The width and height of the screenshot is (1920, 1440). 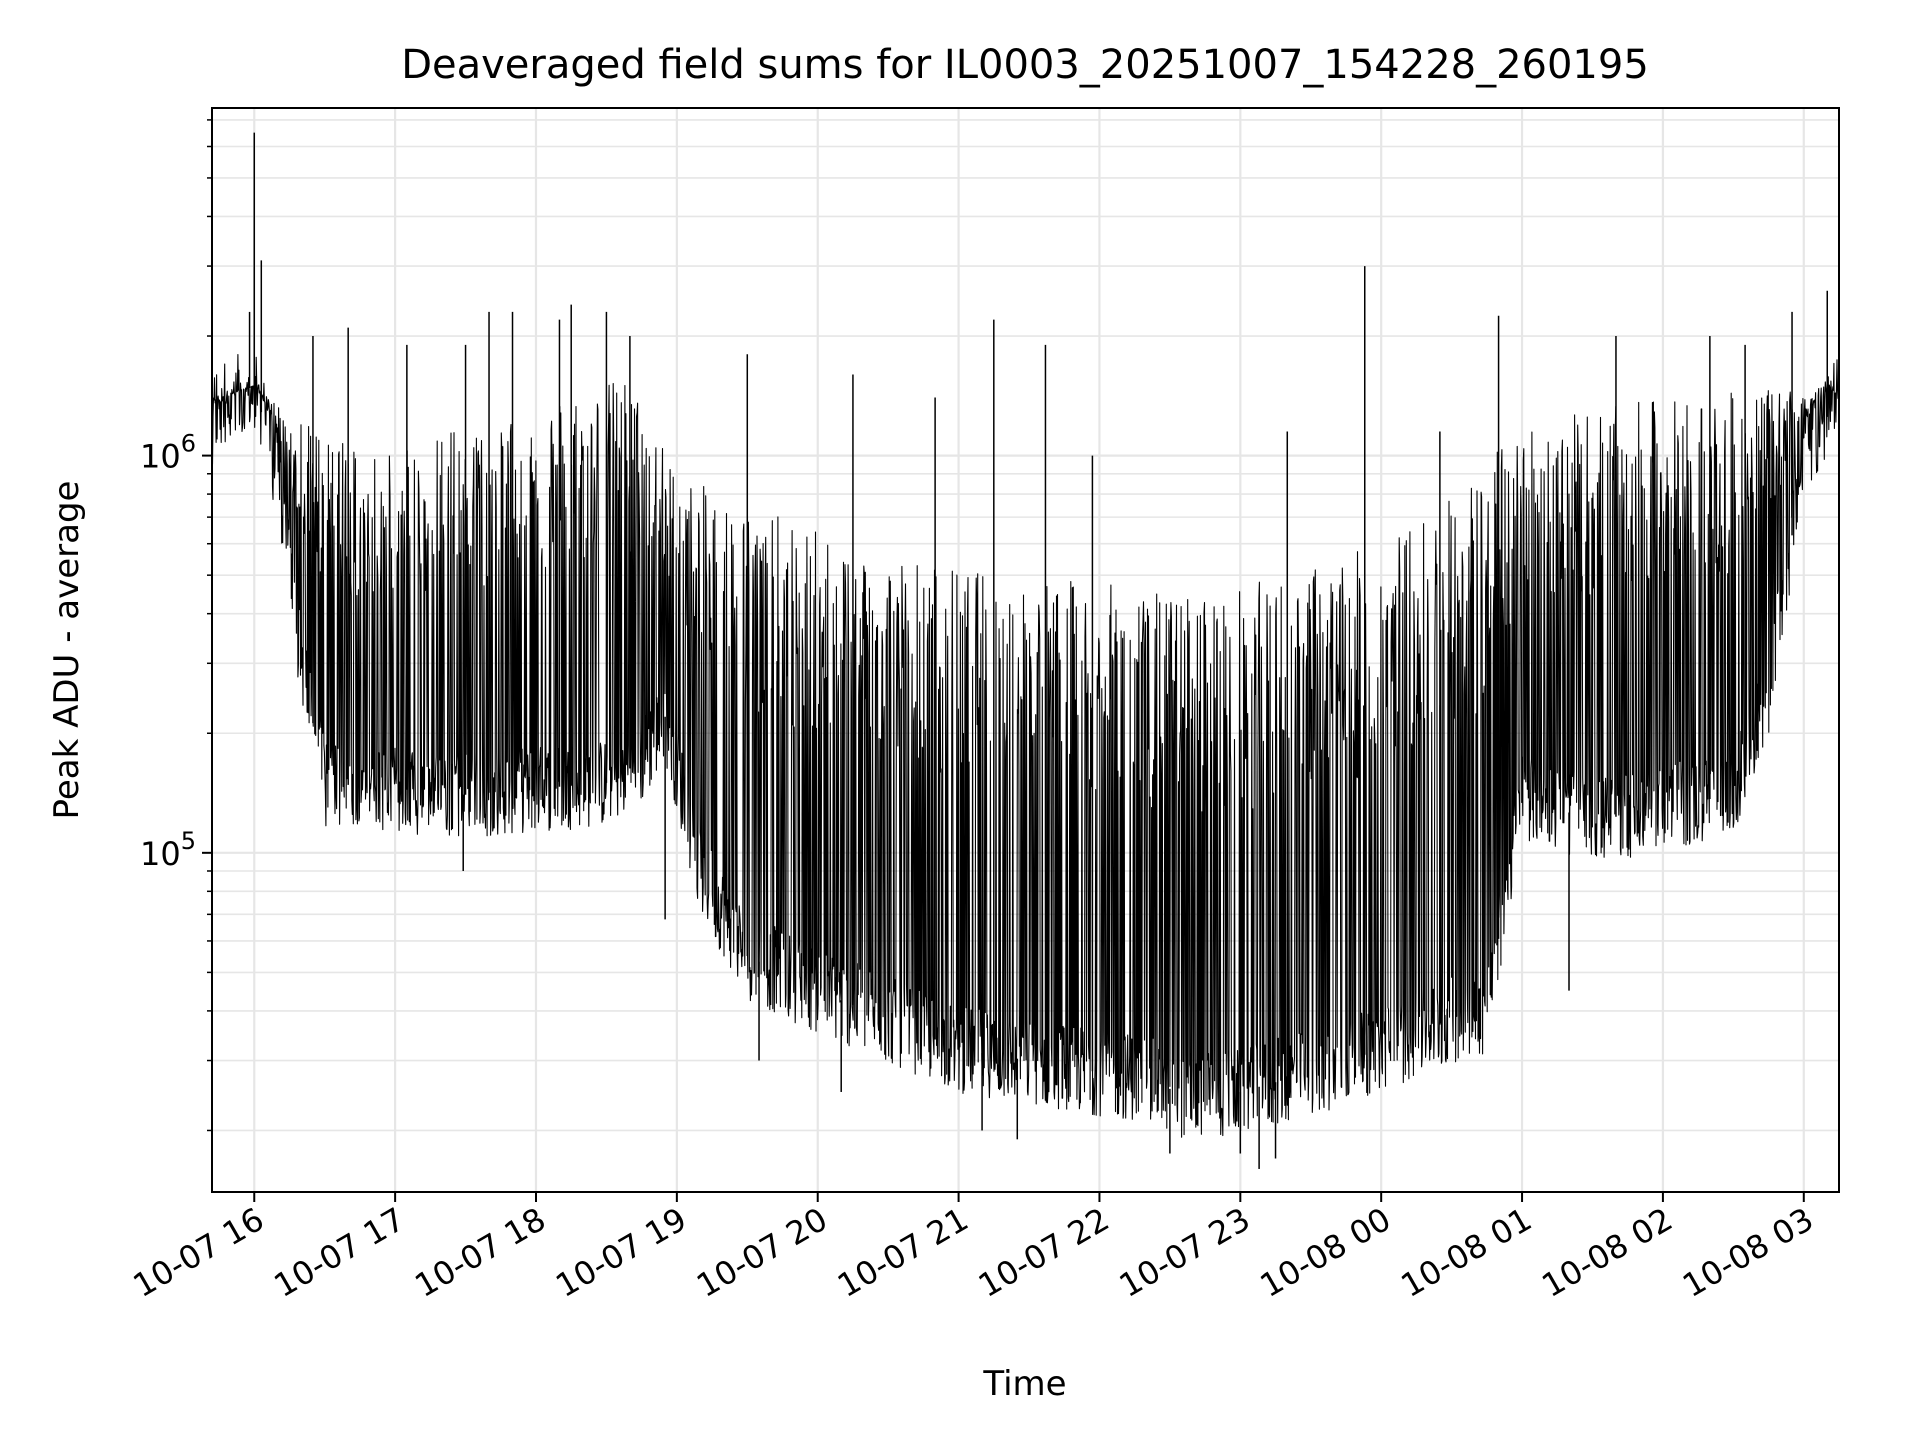 I want to click on y-tick-label: 10⁶, so click(x=168, y=453).